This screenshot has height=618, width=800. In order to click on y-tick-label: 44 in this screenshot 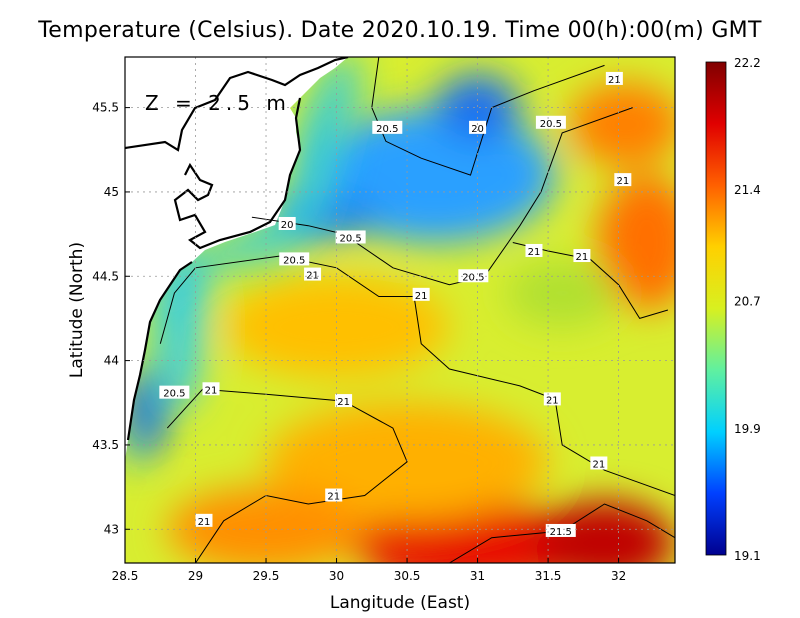, I will do `click(111, 361)`.